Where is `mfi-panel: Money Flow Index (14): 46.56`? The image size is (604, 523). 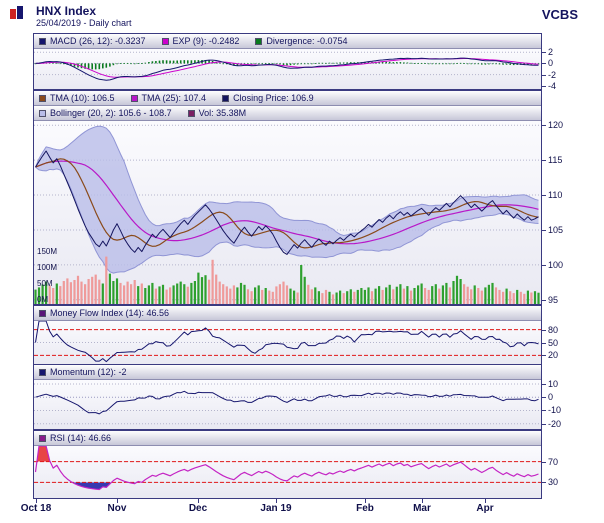 mfi-panel: Money Flow Index (14): 46.56 is located at coordinates (287, 335).